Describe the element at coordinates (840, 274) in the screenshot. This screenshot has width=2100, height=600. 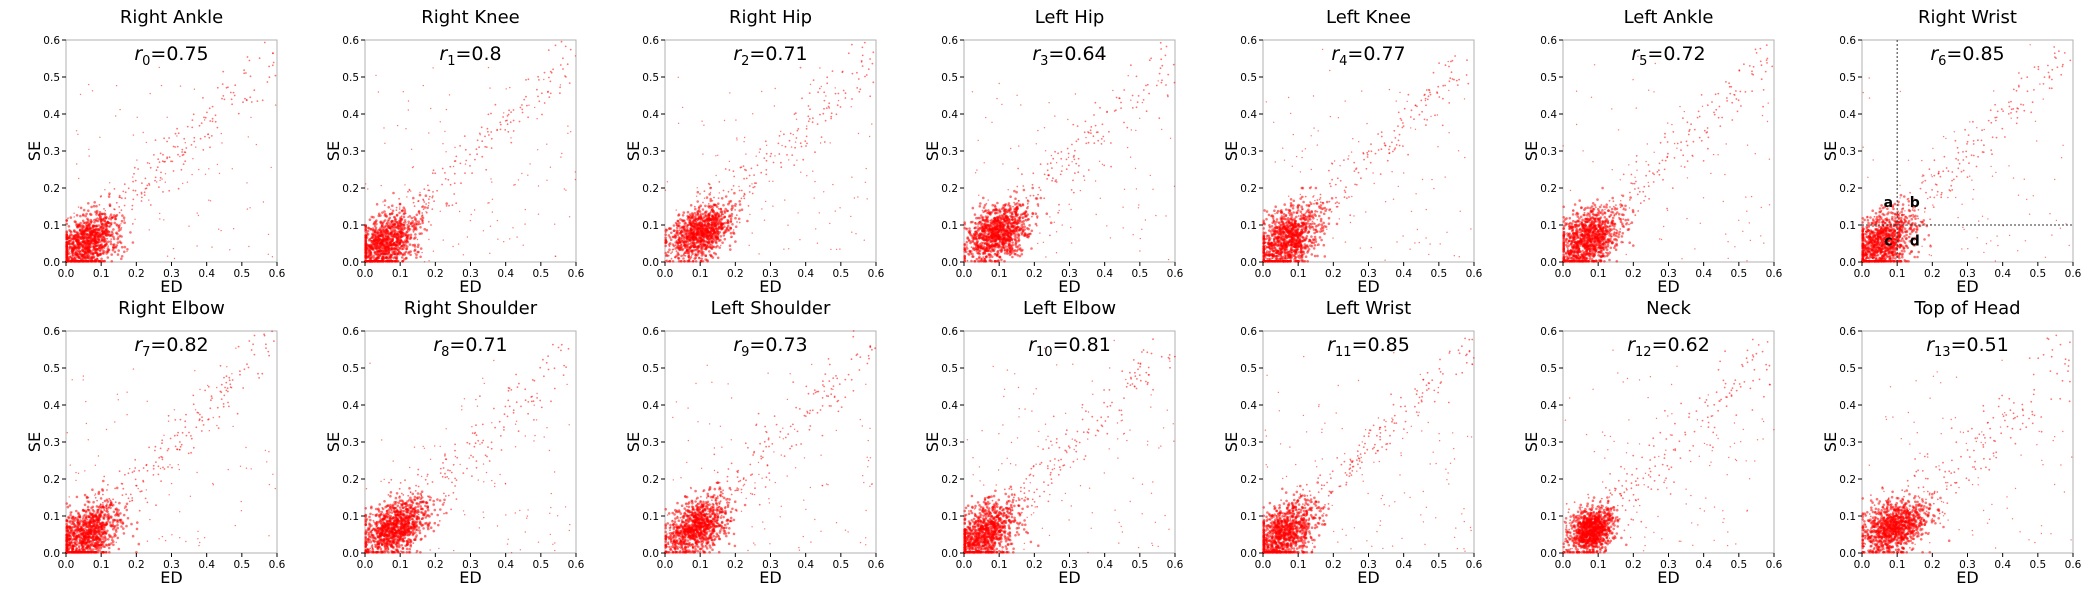
I see `x-tick-label: 0.5` at that location.